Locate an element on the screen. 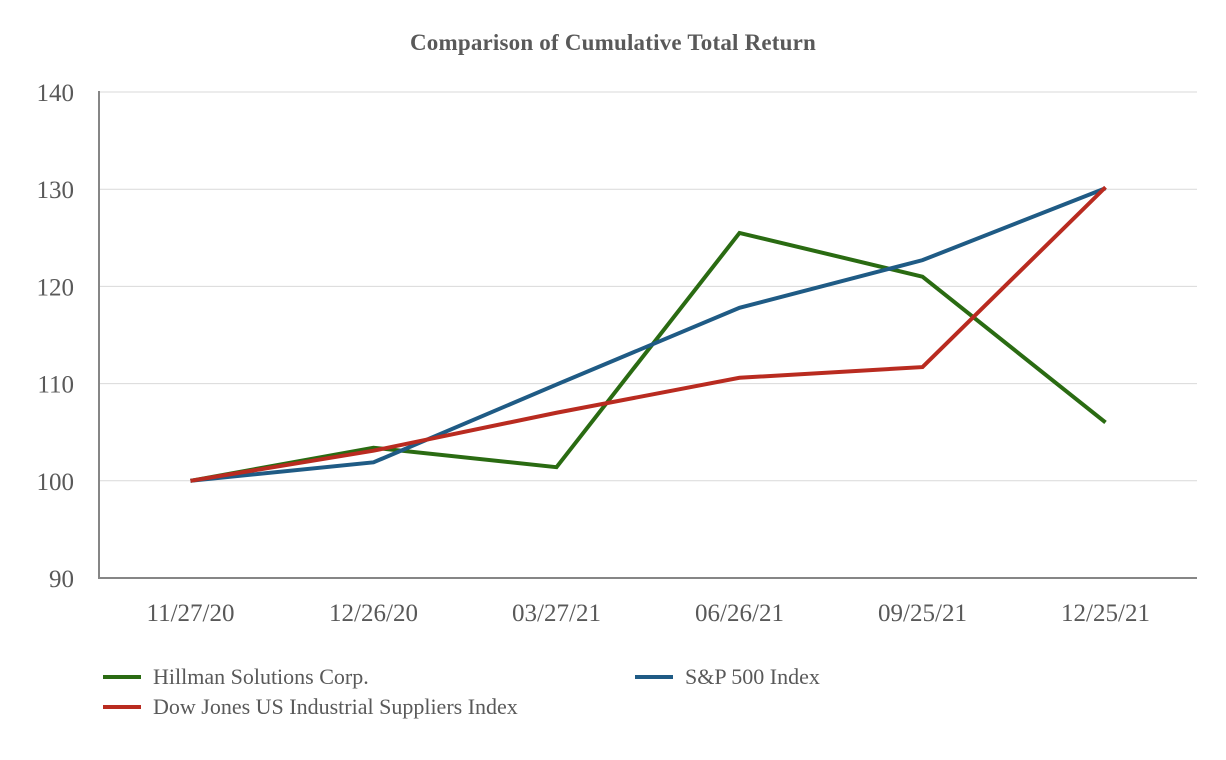 Image resolution: width=1226 pixels, height=760 pixels. x-tick-label: 12/25/21 is located at coordinates (1105, 613).